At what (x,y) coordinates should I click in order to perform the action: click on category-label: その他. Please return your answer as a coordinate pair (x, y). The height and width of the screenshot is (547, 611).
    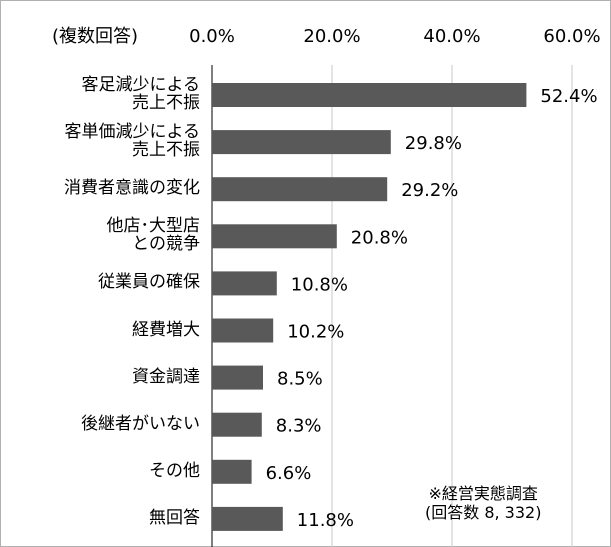
    Looking at the image, I should click on (174, 470).